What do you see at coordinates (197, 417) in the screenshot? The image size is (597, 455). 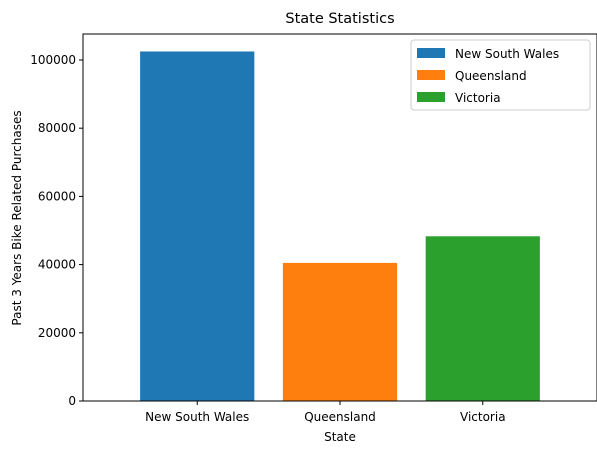 I see `x-tick-label: New South Wales` at bounding box center [197, 417].